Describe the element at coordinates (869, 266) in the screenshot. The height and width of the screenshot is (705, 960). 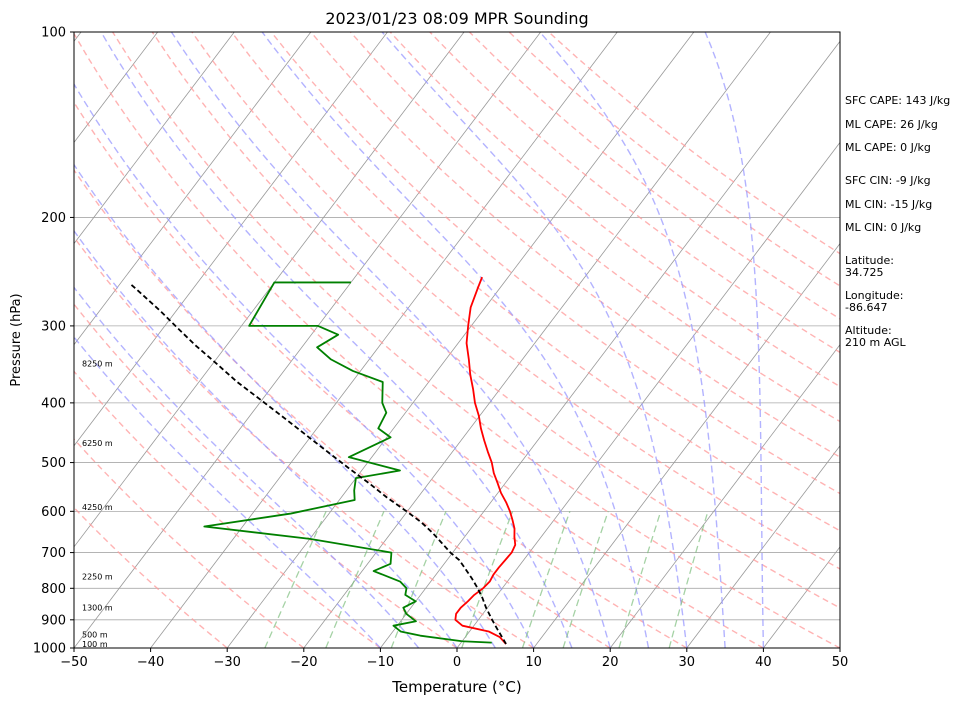
I see `latitude-text: Latitude: 34.725` at that location.